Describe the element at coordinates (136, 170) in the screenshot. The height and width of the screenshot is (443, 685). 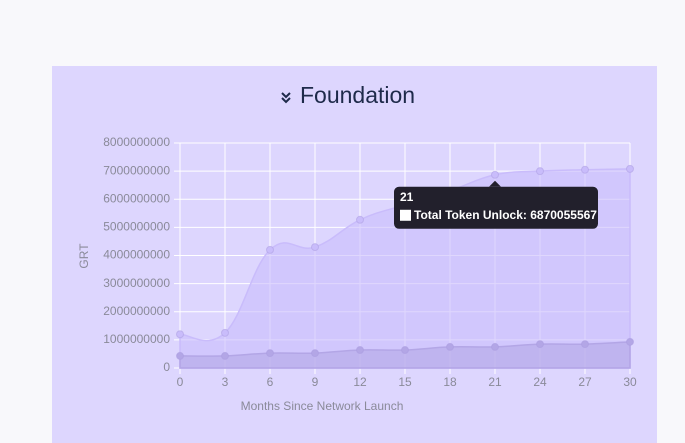
I see `y-tick-label: 7000000000` at that location.